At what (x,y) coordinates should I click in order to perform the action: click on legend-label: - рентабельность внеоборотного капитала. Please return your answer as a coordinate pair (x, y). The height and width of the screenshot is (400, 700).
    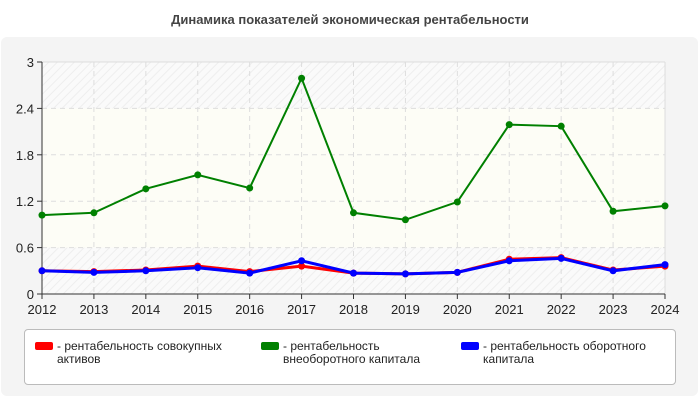
    Looking at the image, I should click on (351, 352).